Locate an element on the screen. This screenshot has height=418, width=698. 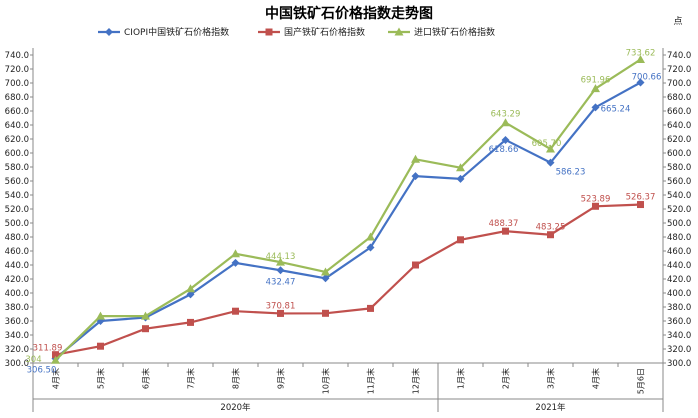
y-tick-label-left: 420.0 is located at coordinates (17, 280).